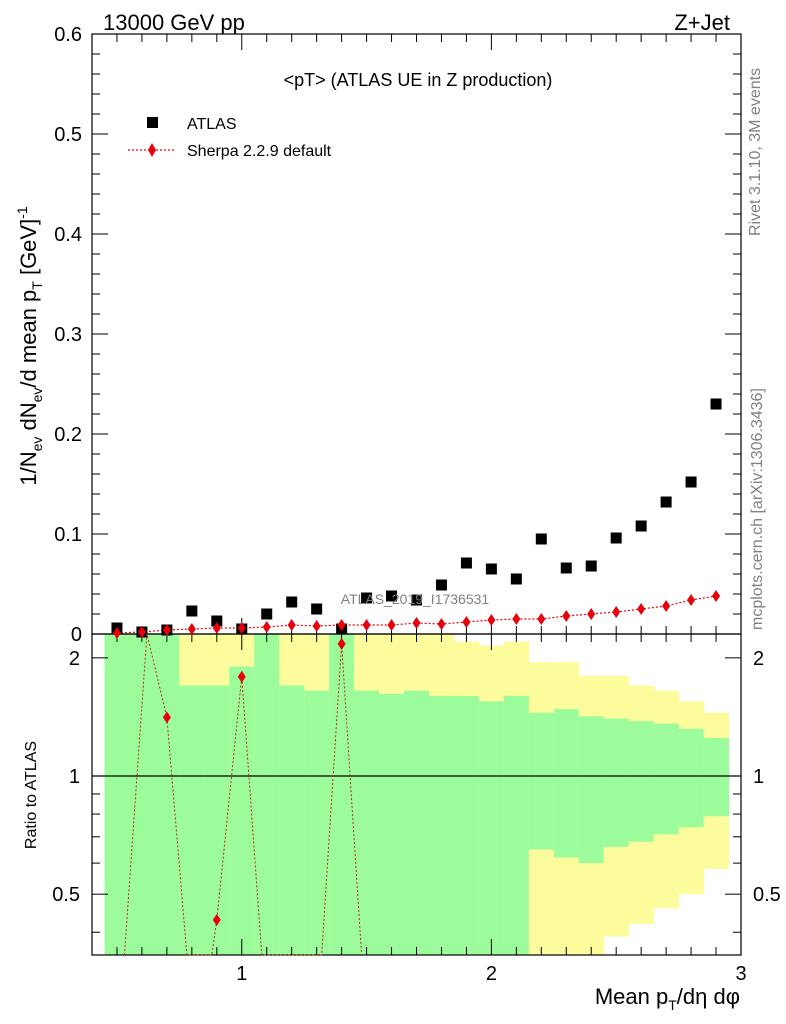 This screenshot has width=786, height=1024. What do you see at coordinates (76, 635) in the screenshot?
I see `main-y-tick-label: 0` at bounding box center [76, 635].